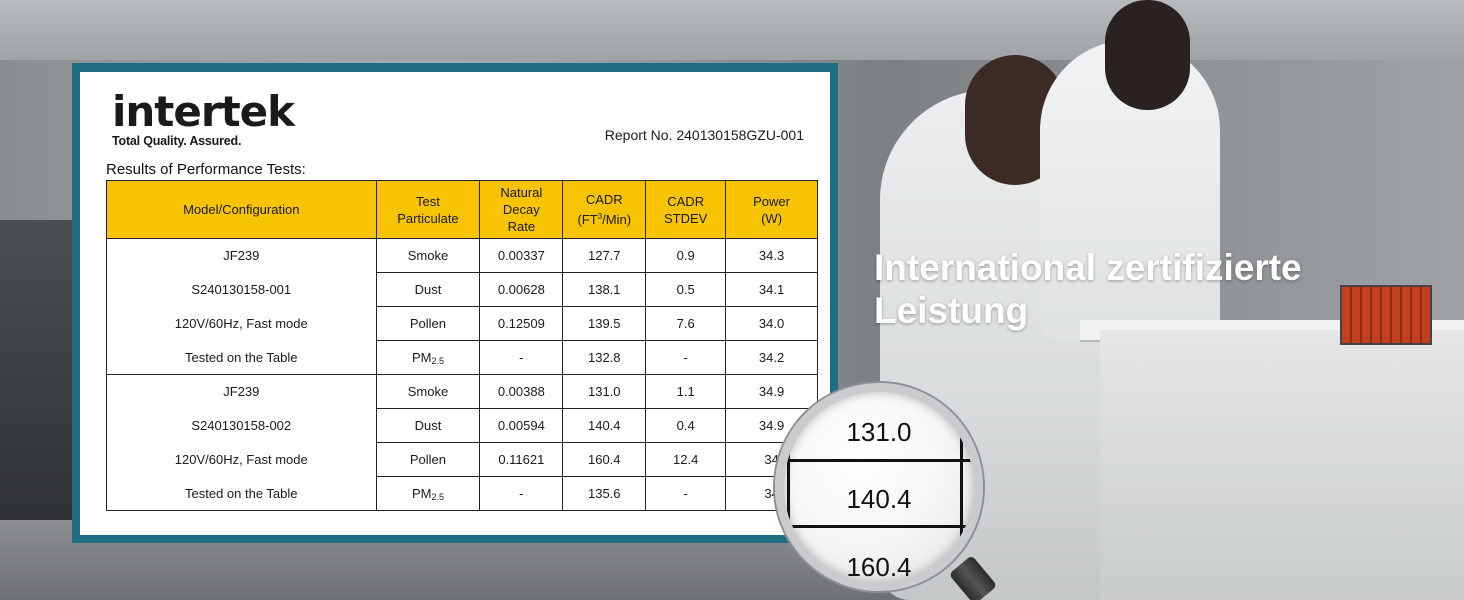  What do you see at coordinates (1147, 55) in the screenshot?
I see `scientist-standing-head` at bounding box center [1147, 55].